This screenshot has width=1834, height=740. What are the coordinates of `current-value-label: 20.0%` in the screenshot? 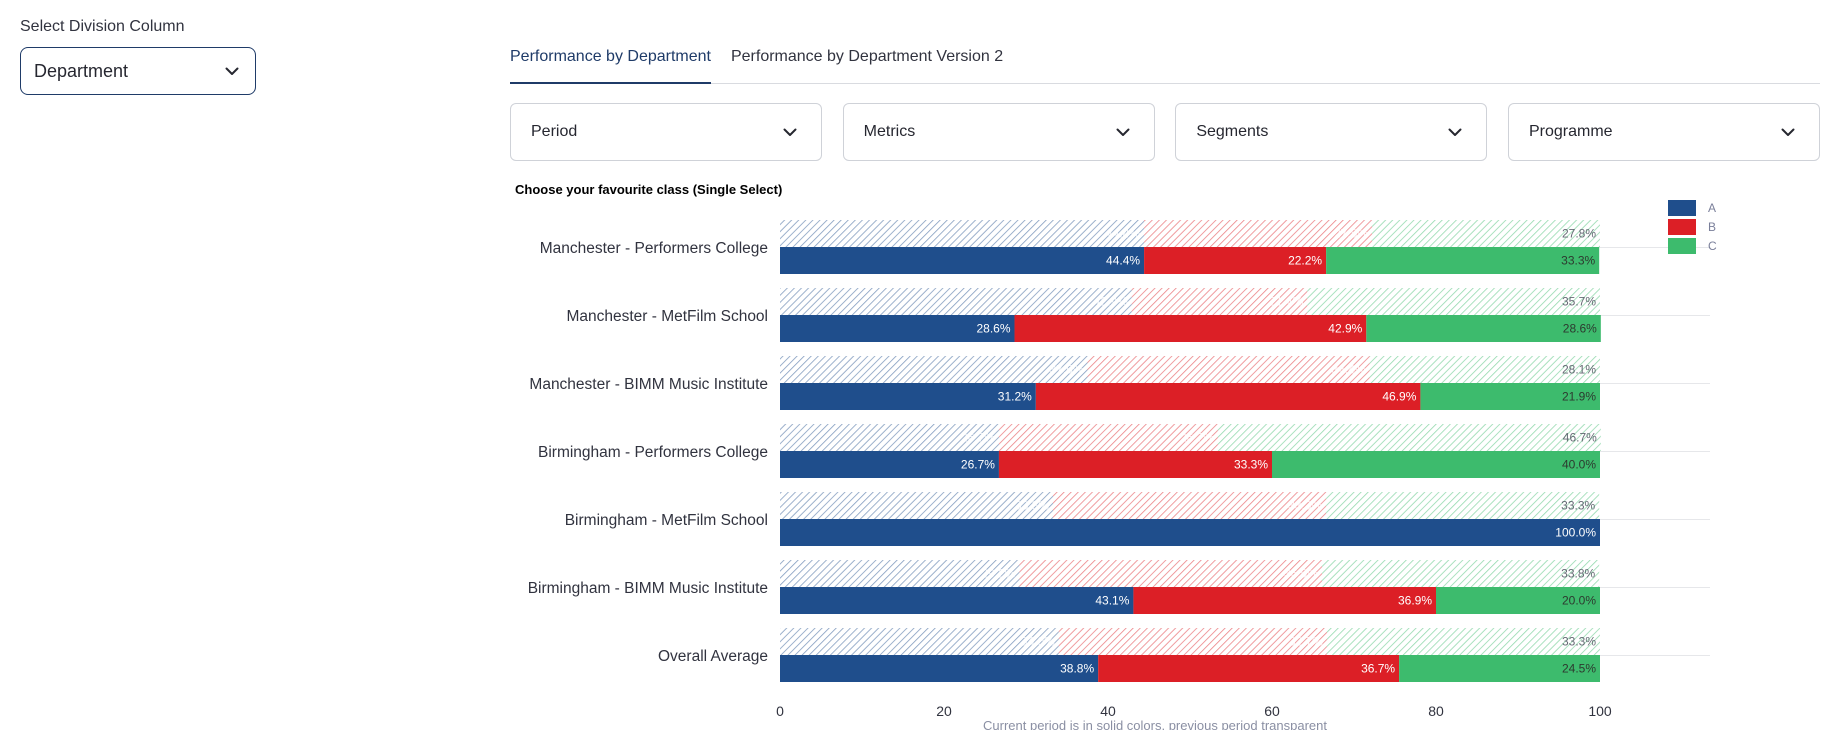 It's located at (1579, 601).